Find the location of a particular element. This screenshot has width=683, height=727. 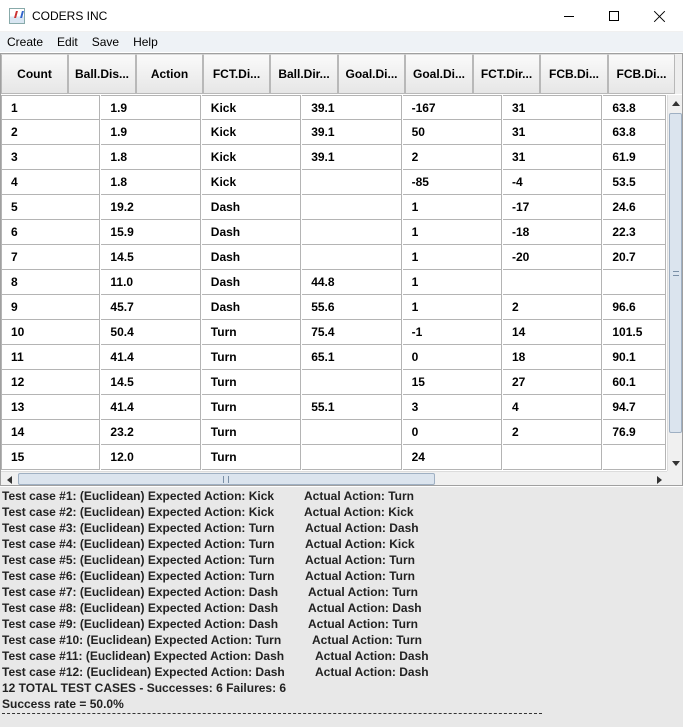

table-row: 8 11.0 Dash 44.8 1 is located at coordinates (334, 282).